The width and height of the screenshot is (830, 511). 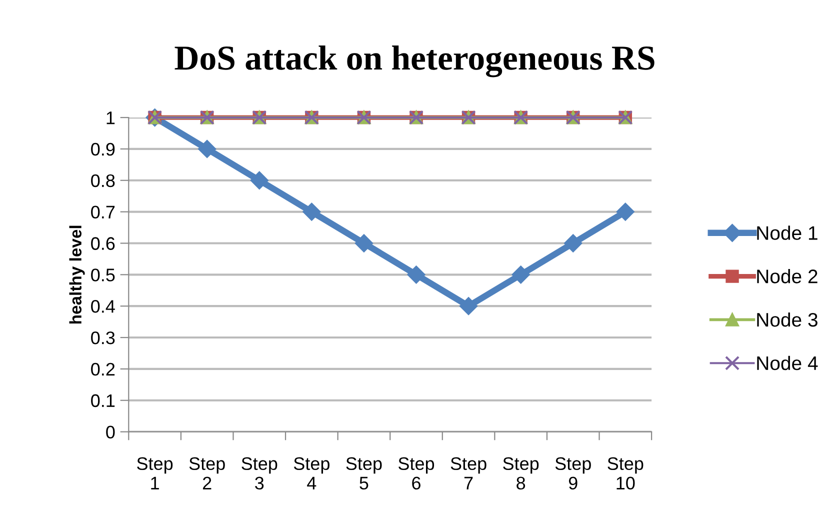 I want to click on x-tick-label: Step 10, so click(x=626, y=473).